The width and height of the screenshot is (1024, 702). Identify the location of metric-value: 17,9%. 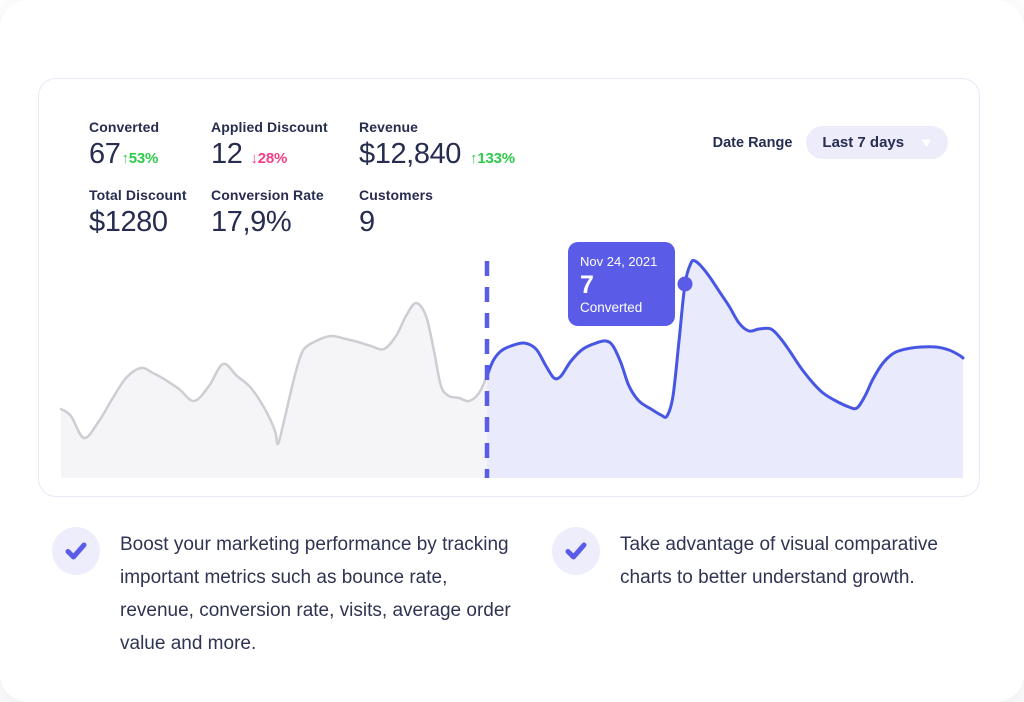
(251, 222).